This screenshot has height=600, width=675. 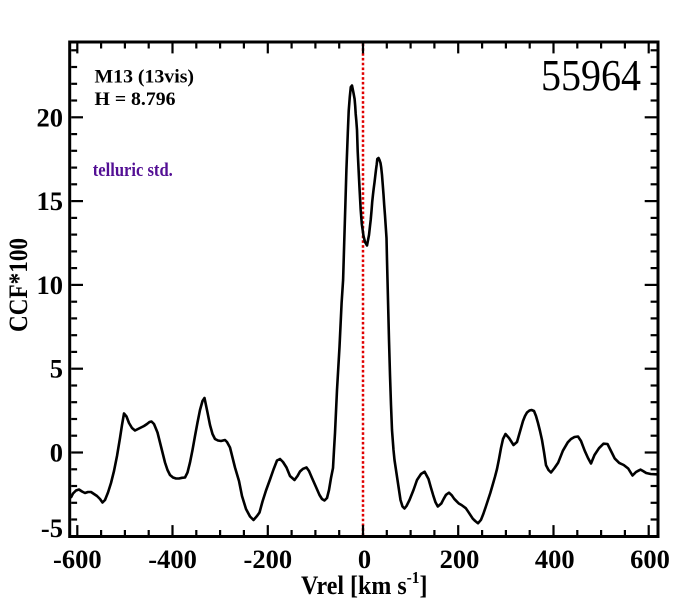 I want to click on svg-text: -600, so click(x=77, y=559).